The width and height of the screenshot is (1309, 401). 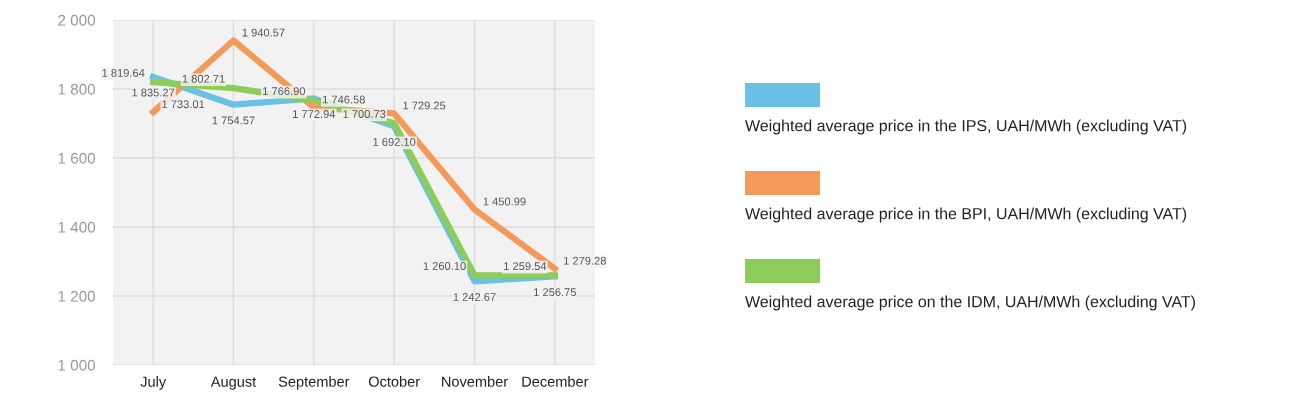 I want to click on legend-label: Weighted average price on the IDM, UAH/MWh (excluding VAT), so click(x=970, y=303).